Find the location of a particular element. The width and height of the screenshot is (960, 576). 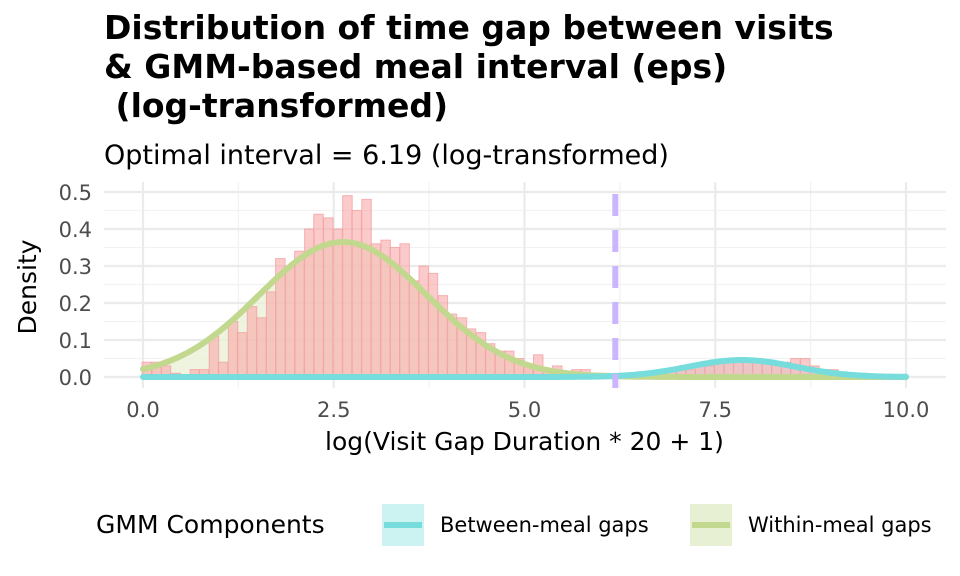

x-tick-label: 7.5 is located at coordinates (715, 410).